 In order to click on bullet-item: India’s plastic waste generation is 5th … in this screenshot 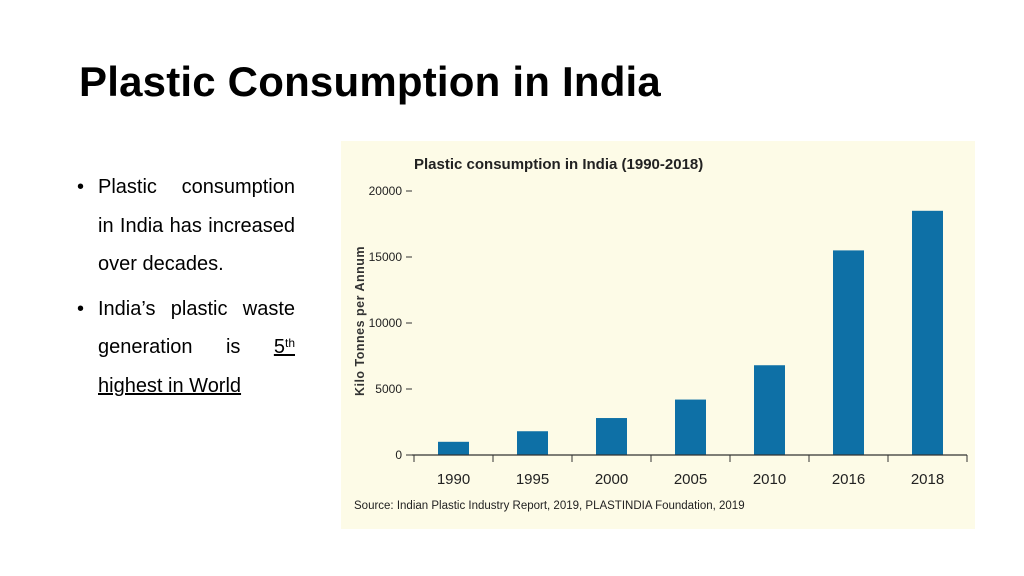, I will do `click(186, 348)`.